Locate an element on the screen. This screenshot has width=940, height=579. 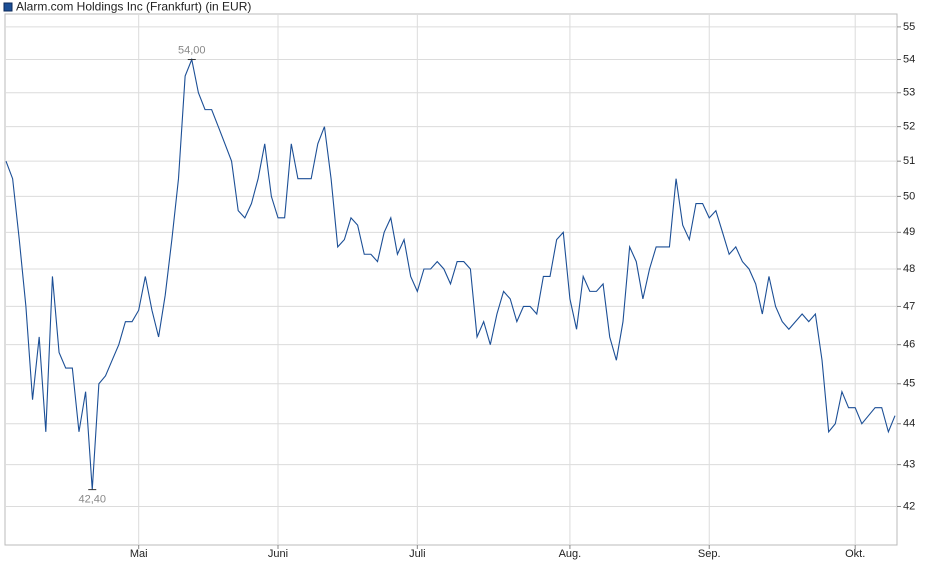
x-tick-label: Juni is located at coordinates (278, 554).